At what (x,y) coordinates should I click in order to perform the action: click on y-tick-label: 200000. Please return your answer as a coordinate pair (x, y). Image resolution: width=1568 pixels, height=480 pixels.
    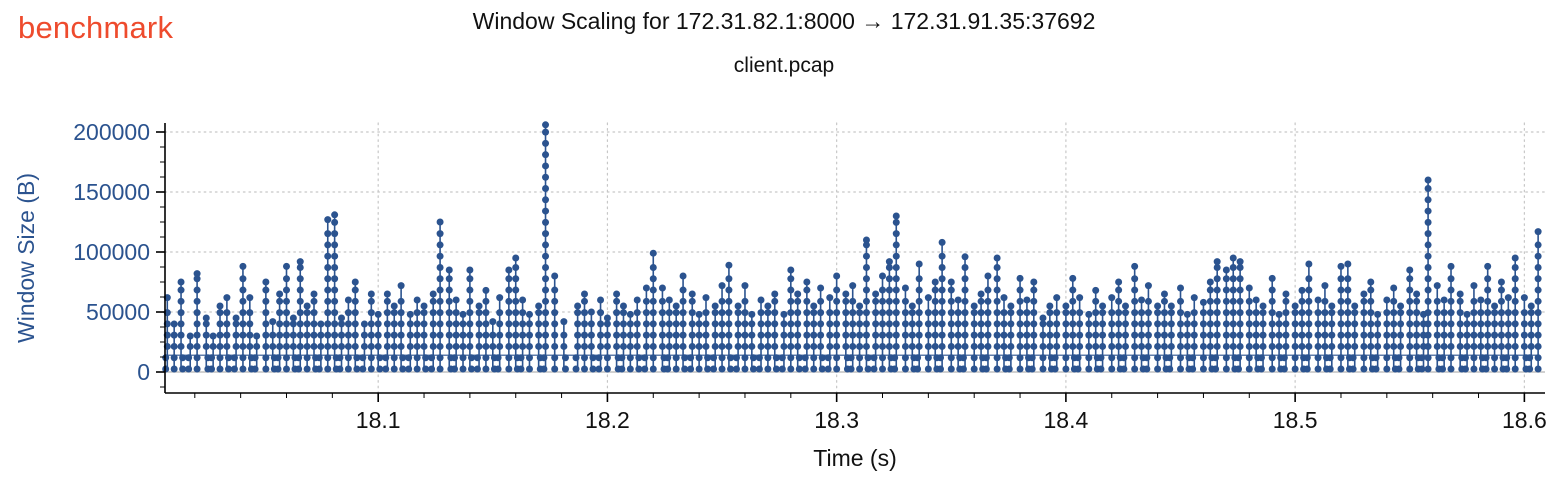
    Looking at the image, I should click on (111, 132).